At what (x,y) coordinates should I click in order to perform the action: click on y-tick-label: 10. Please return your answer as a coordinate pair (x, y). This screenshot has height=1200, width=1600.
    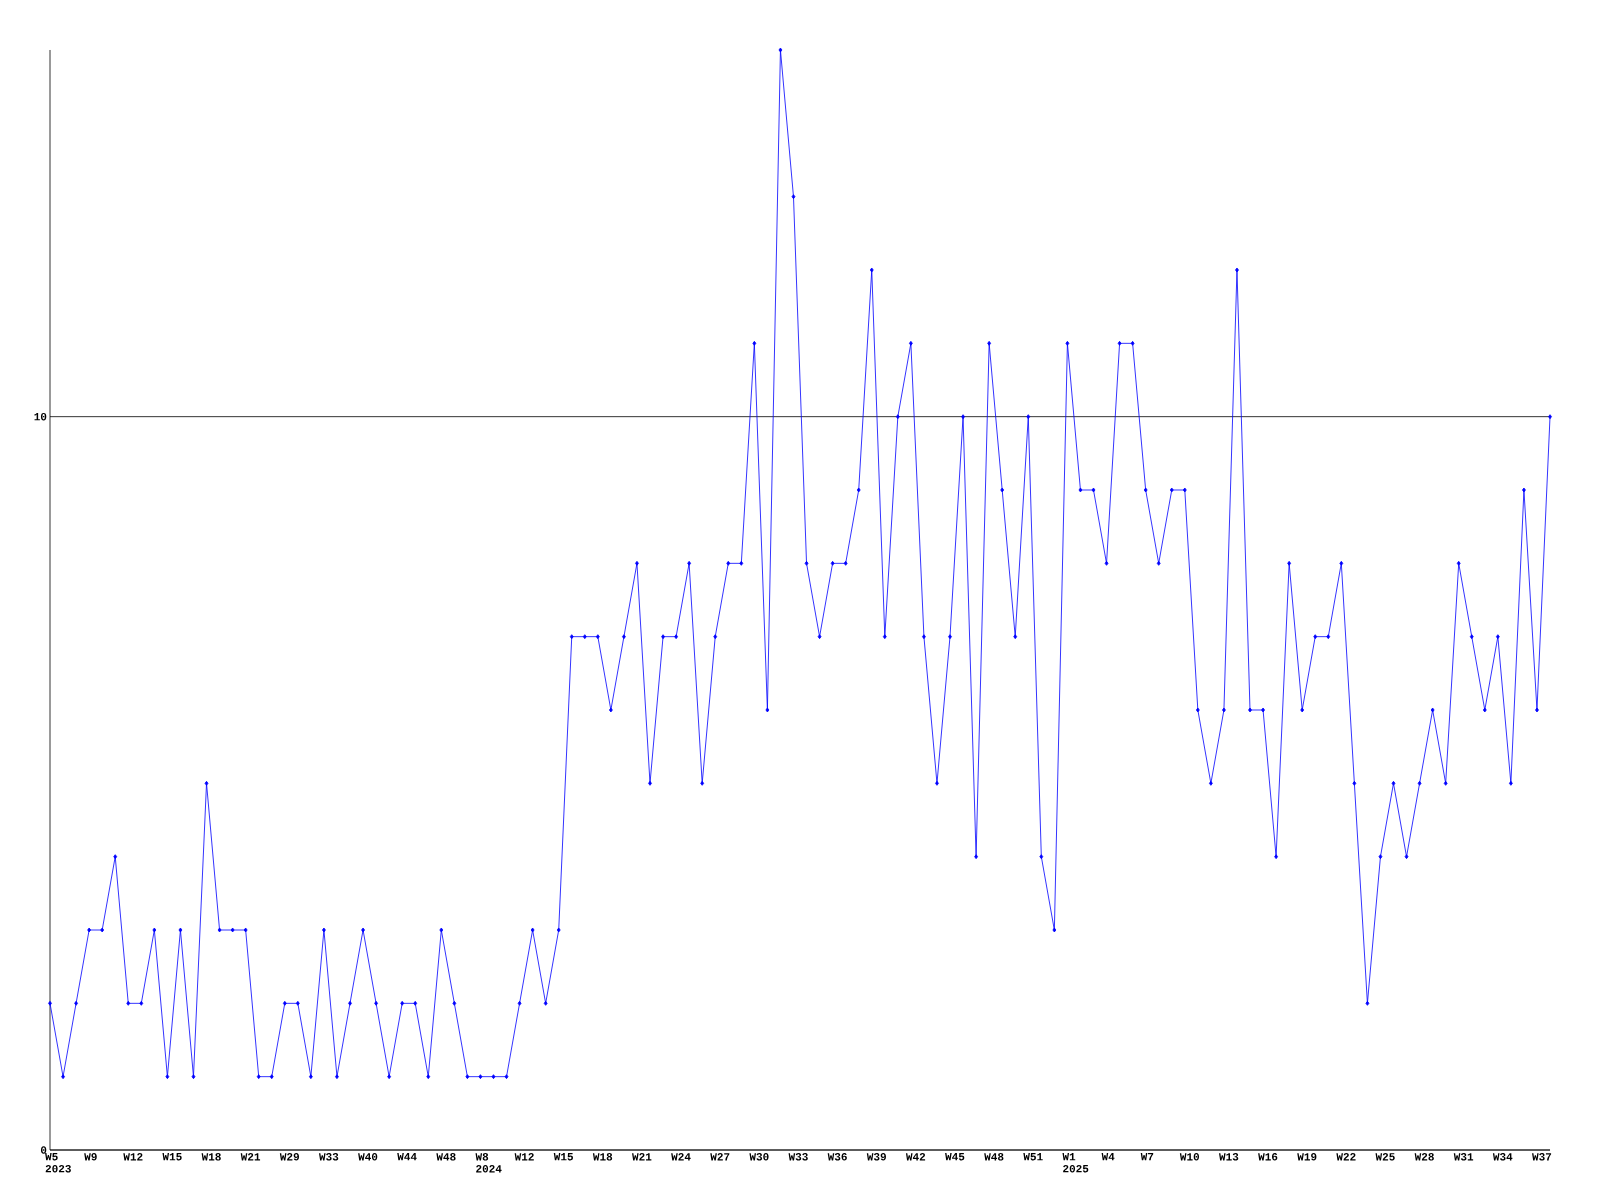
    Looking at the image, I should click on (40, 416).